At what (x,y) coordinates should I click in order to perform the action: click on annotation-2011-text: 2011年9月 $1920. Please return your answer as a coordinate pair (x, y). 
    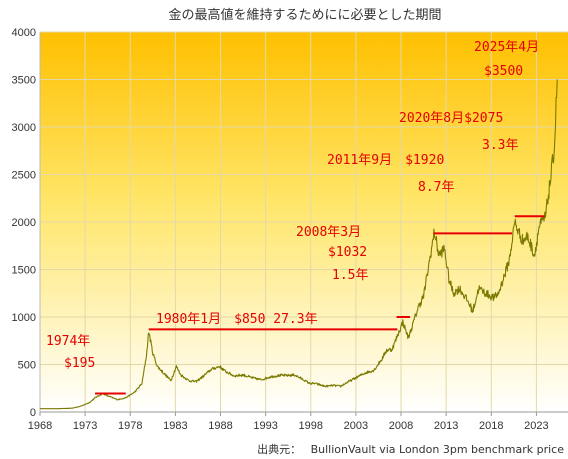
    Looking at the image, I should click on (385, 160).